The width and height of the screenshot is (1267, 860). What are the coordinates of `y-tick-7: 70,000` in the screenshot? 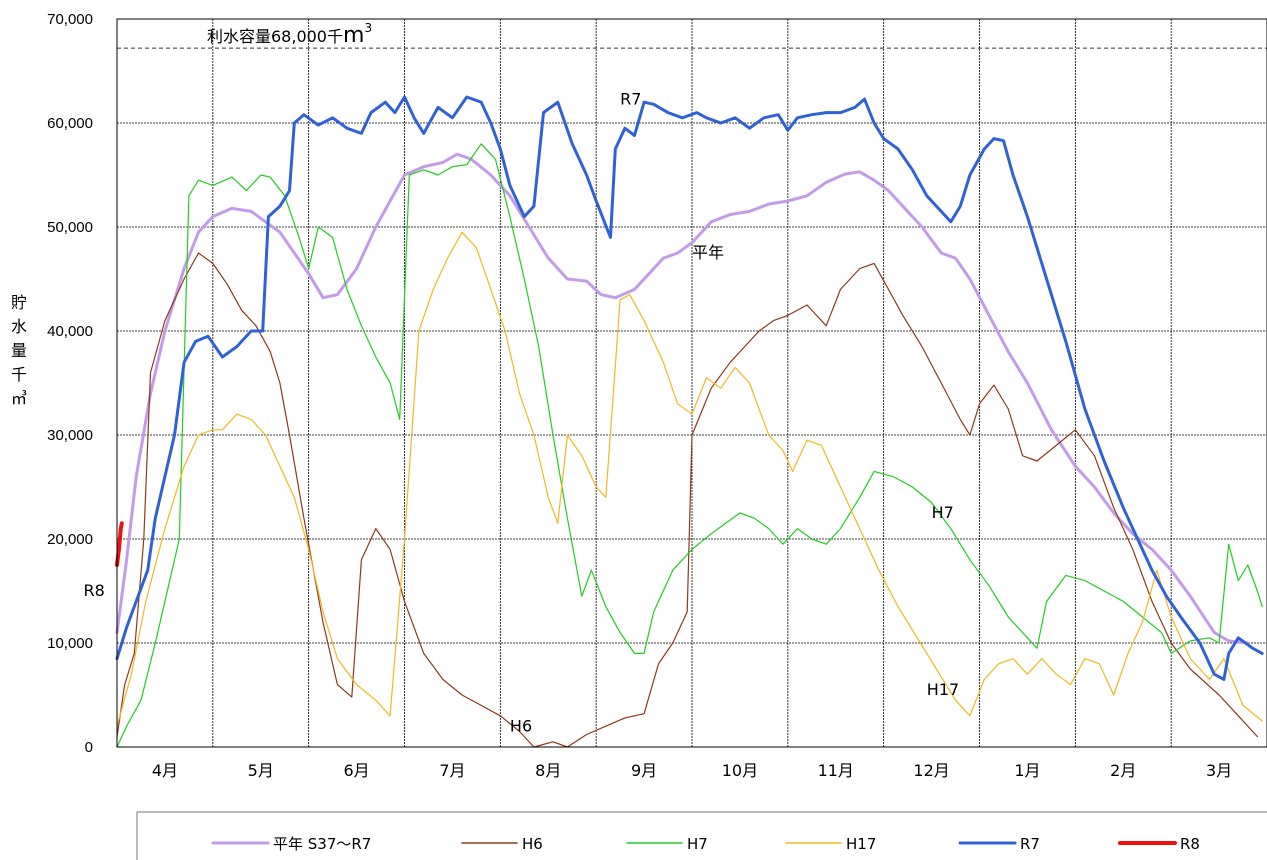 It's located at (70, 19).